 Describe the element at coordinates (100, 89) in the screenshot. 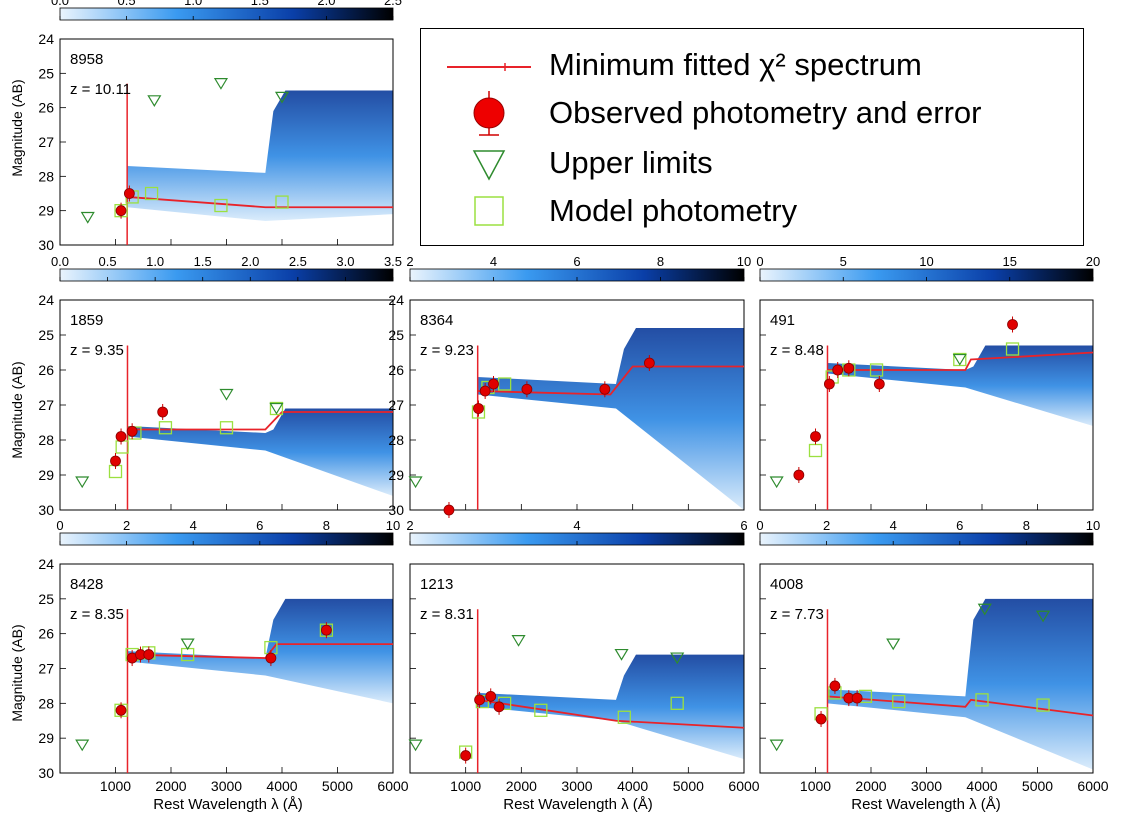

I see `redshift-label: z = 10.11` at that location.